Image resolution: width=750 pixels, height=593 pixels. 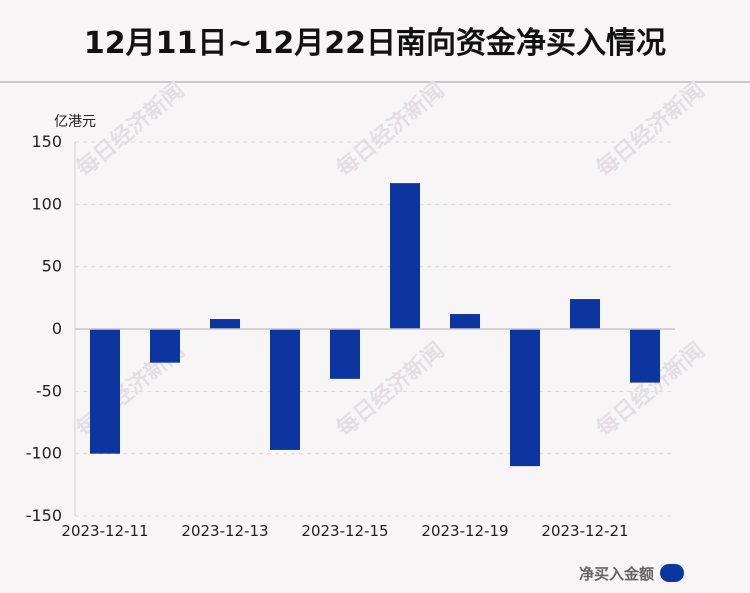 I want to click on x-tick-label: 2023-12-13, so click(x=224, y=531).